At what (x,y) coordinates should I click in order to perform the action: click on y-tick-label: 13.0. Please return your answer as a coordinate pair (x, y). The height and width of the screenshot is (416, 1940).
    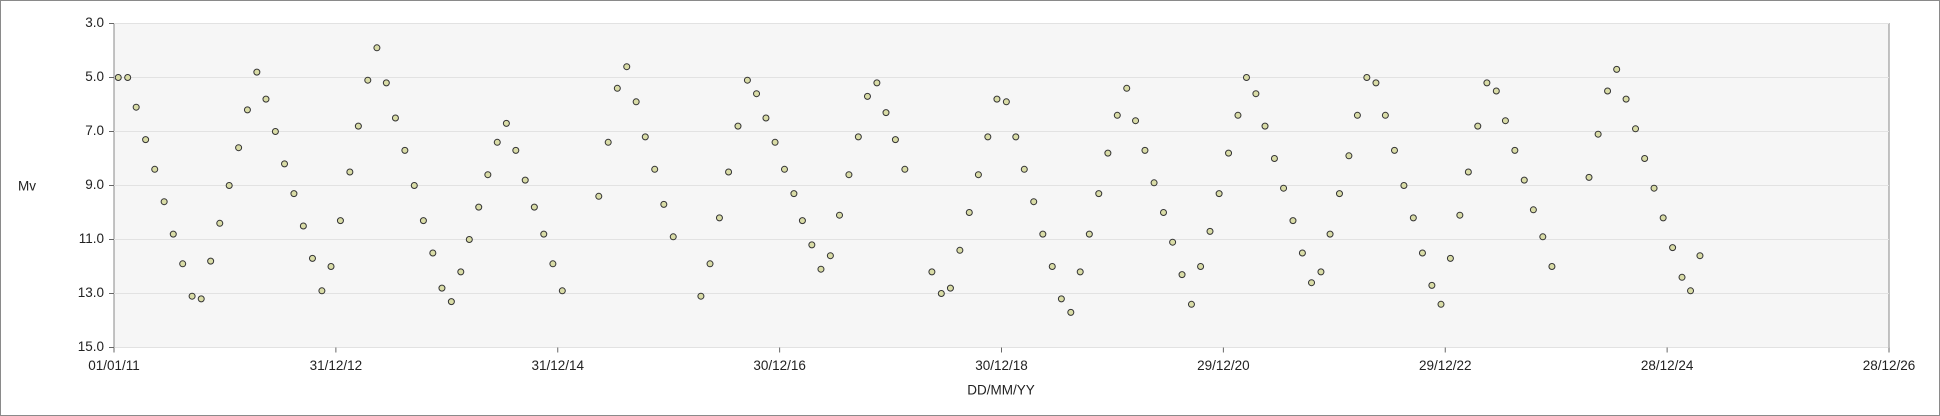
    Looking at the image, I should click on (91, 292).